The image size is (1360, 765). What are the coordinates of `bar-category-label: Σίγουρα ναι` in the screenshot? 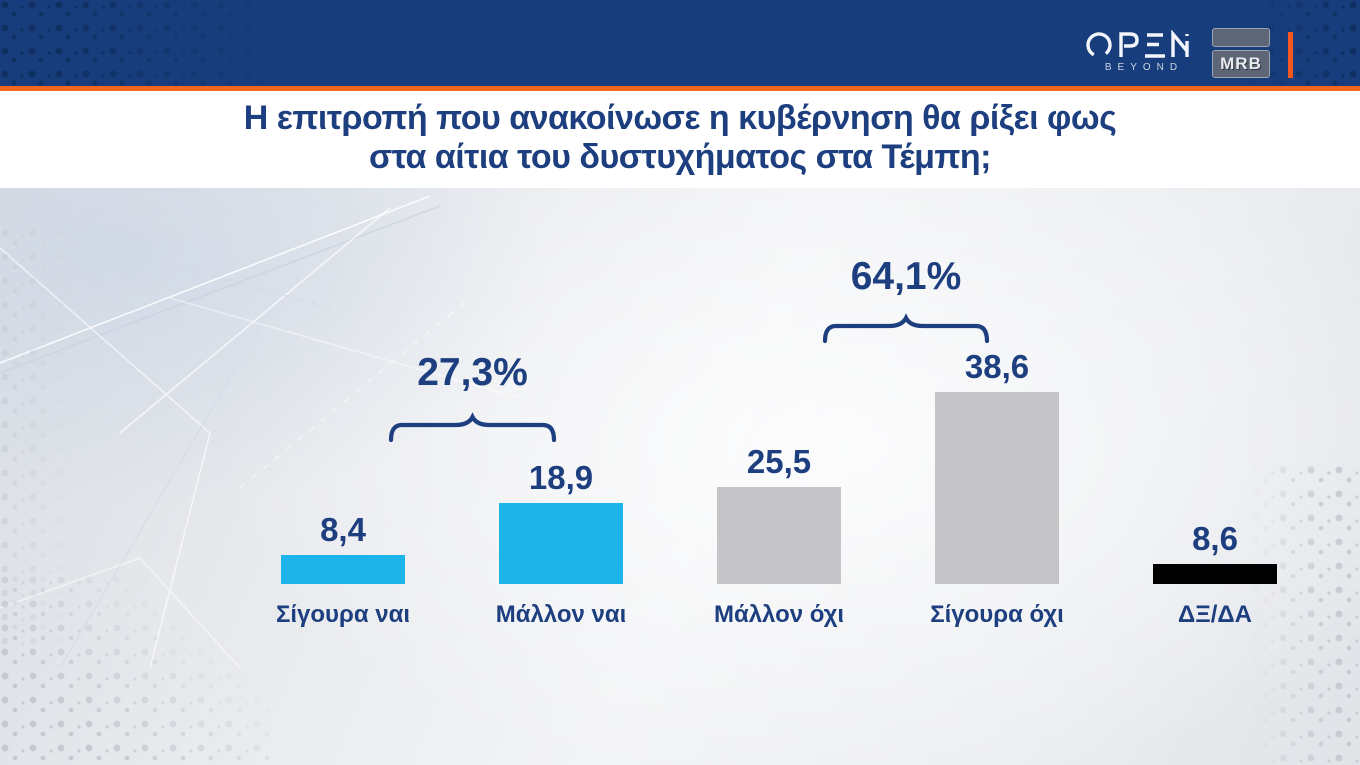 It's located at (343, 614).